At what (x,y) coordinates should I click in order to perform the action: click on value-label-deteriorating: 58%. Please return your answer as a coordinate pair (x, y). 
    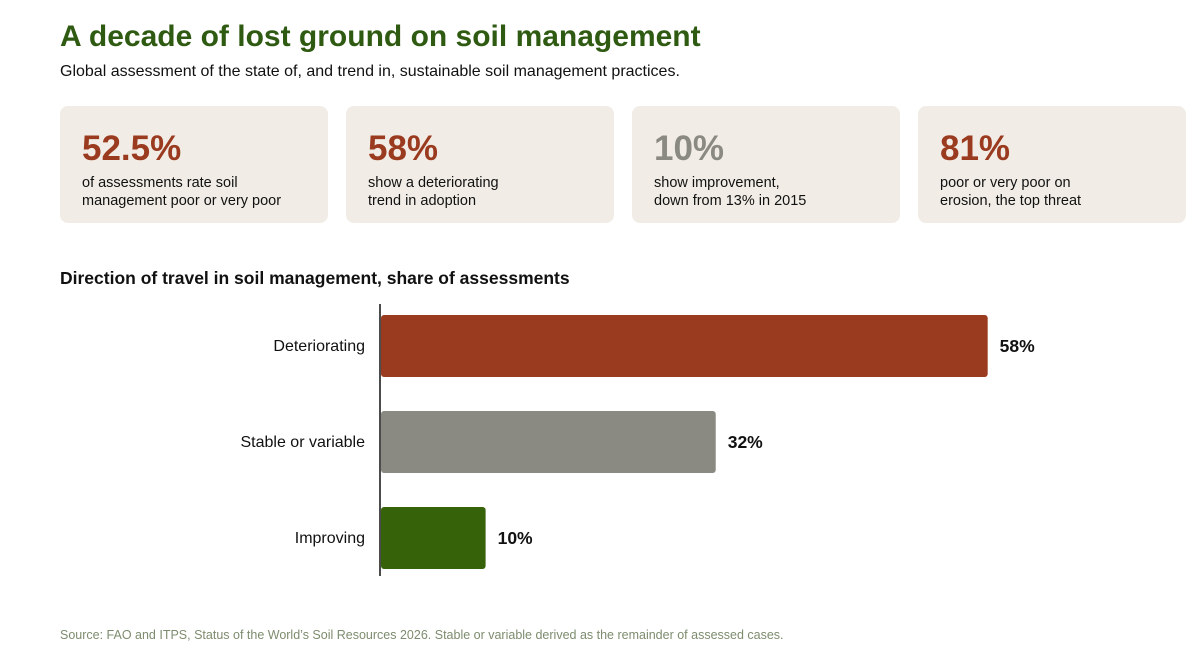
    Looking at the image, I should click on (1017, 346).